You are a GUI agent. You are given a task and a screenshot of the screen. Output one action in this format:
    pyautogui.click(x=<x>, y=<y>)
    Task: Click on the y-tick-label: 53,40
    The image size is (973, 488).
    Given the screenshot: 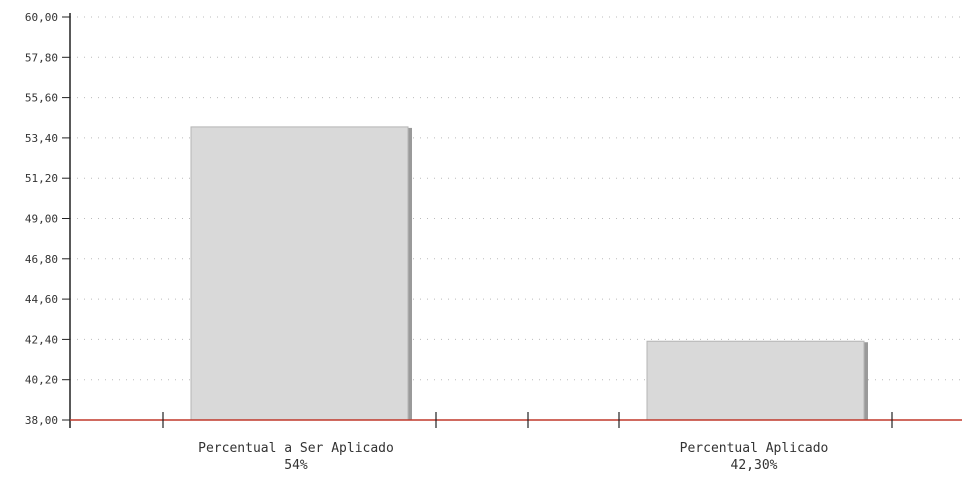 What is the action you would take?
    pyautogui.click(x=41, y=138)
    